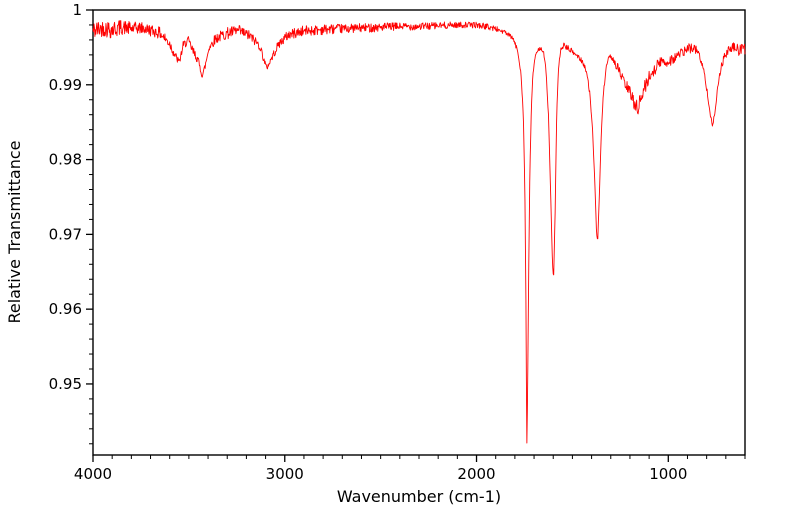 The height and width of the screenshot is (516, 799). What do you see at coordinates (65, 85) in the screenshot?
I see `y-tick-label: 0.99` at bounding box center [65, 85].